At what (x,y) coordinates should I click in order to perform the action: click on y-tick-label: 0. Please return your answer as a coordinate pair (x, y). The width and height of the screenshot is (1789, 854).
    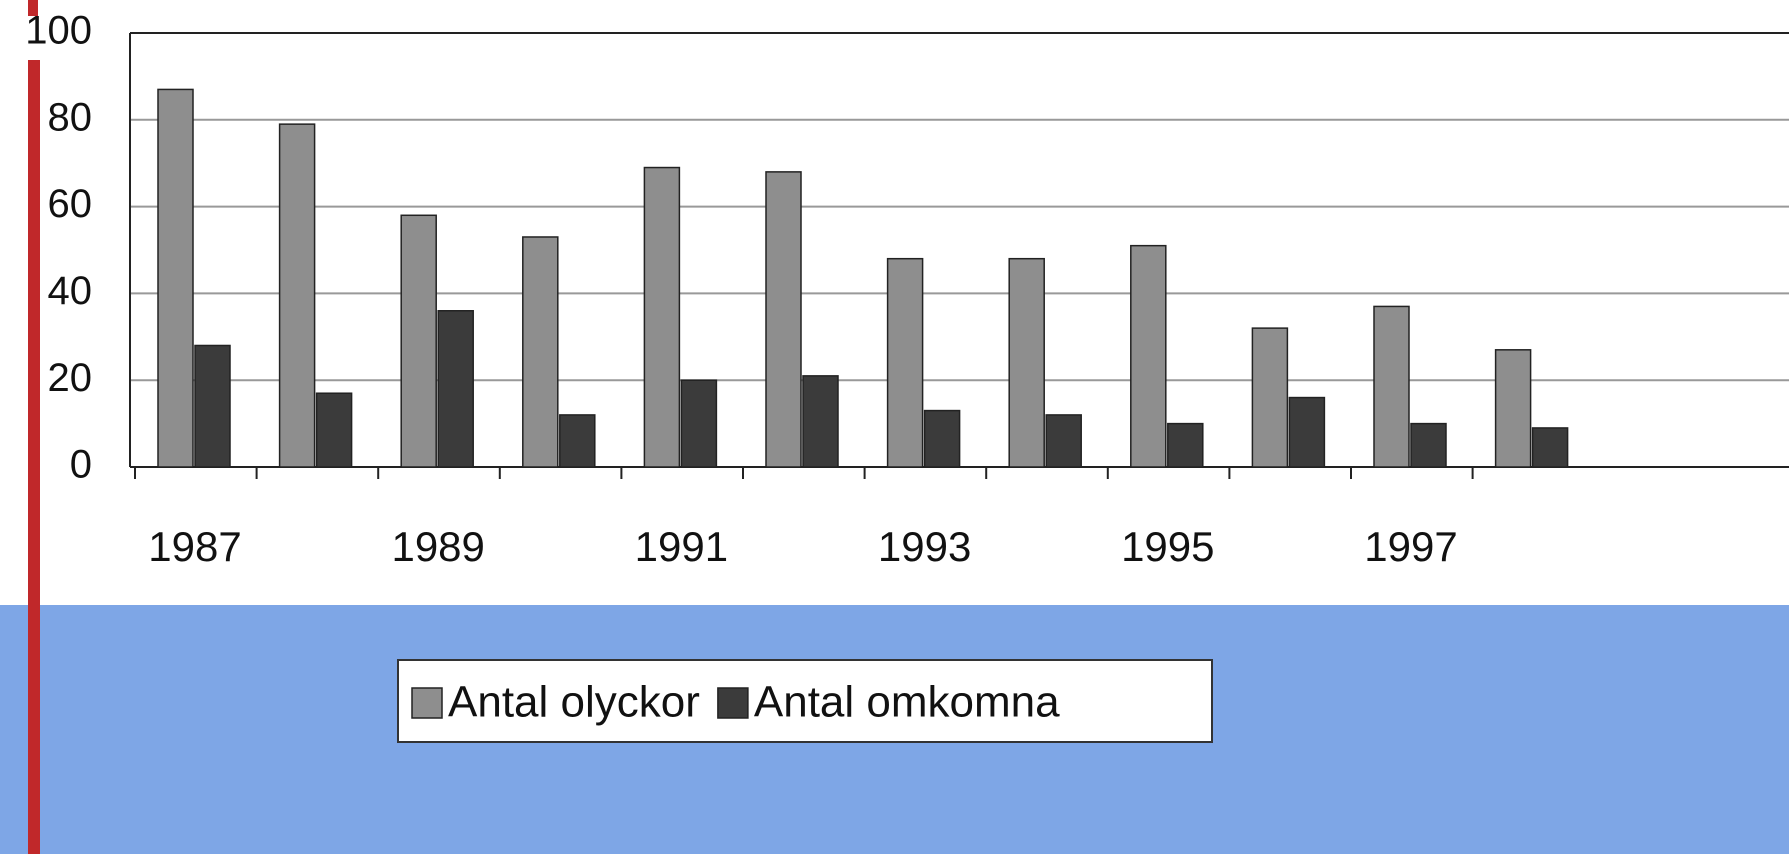
    Looking at the image, I should click on (81, 465).